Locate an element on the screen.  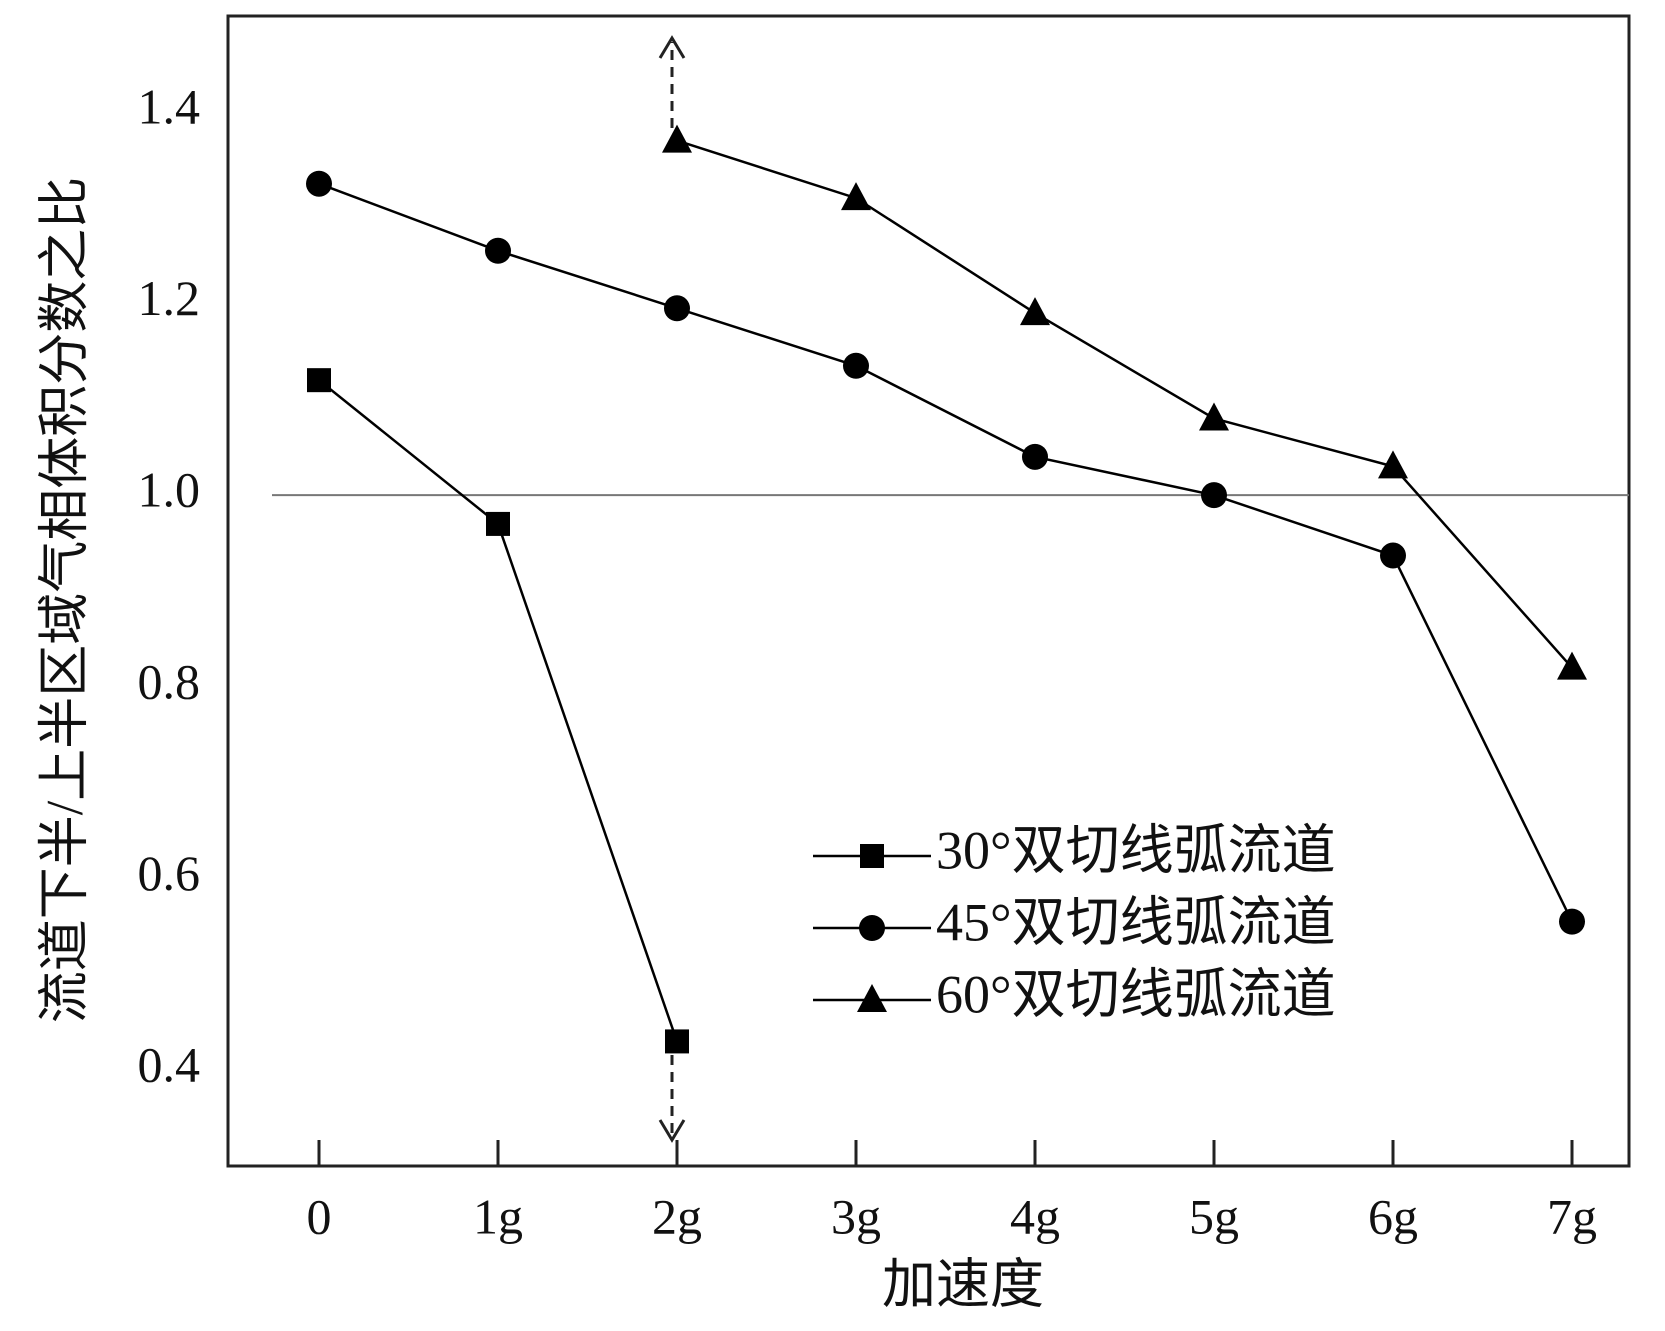
series-line is located at coordinates (498, 710).